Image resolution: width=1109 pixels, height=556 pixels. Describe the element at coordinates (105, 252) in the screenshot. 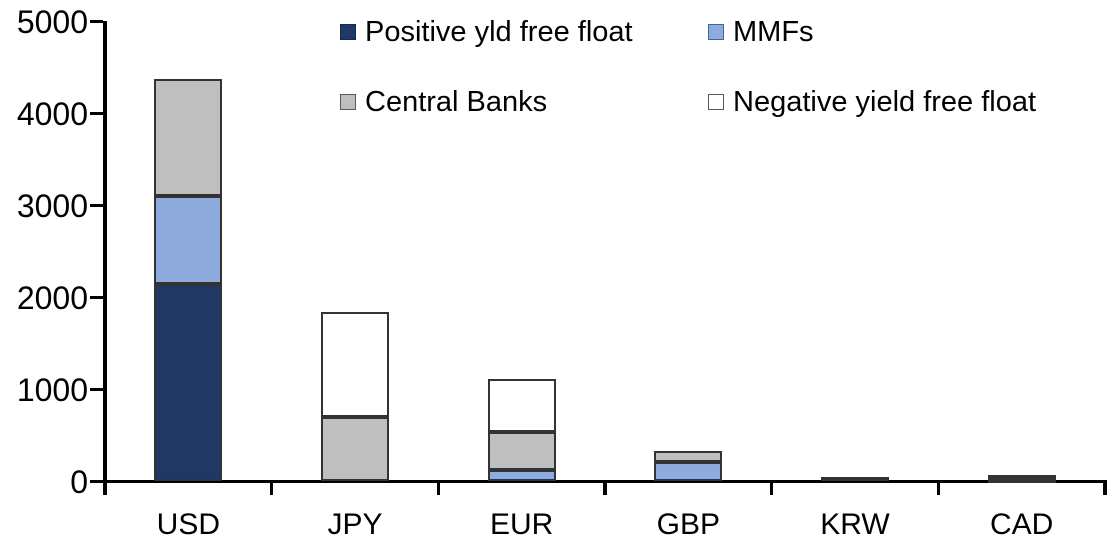

I see `y-axis` at that location.